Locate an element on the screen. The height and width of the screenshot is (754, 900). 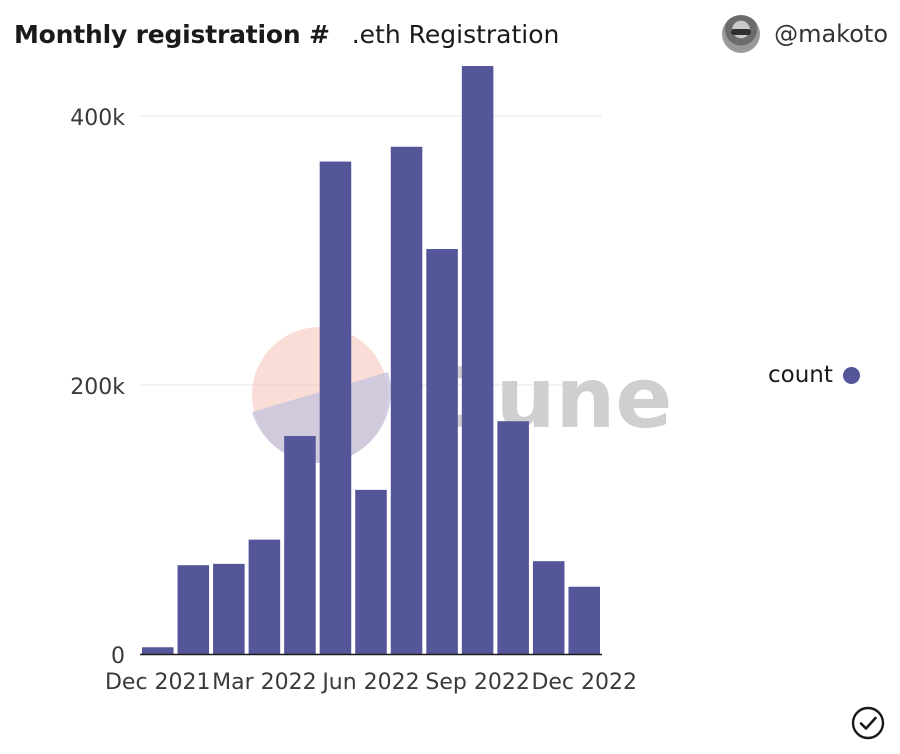
author-info: @makoto is located at coordinates (805, 34).